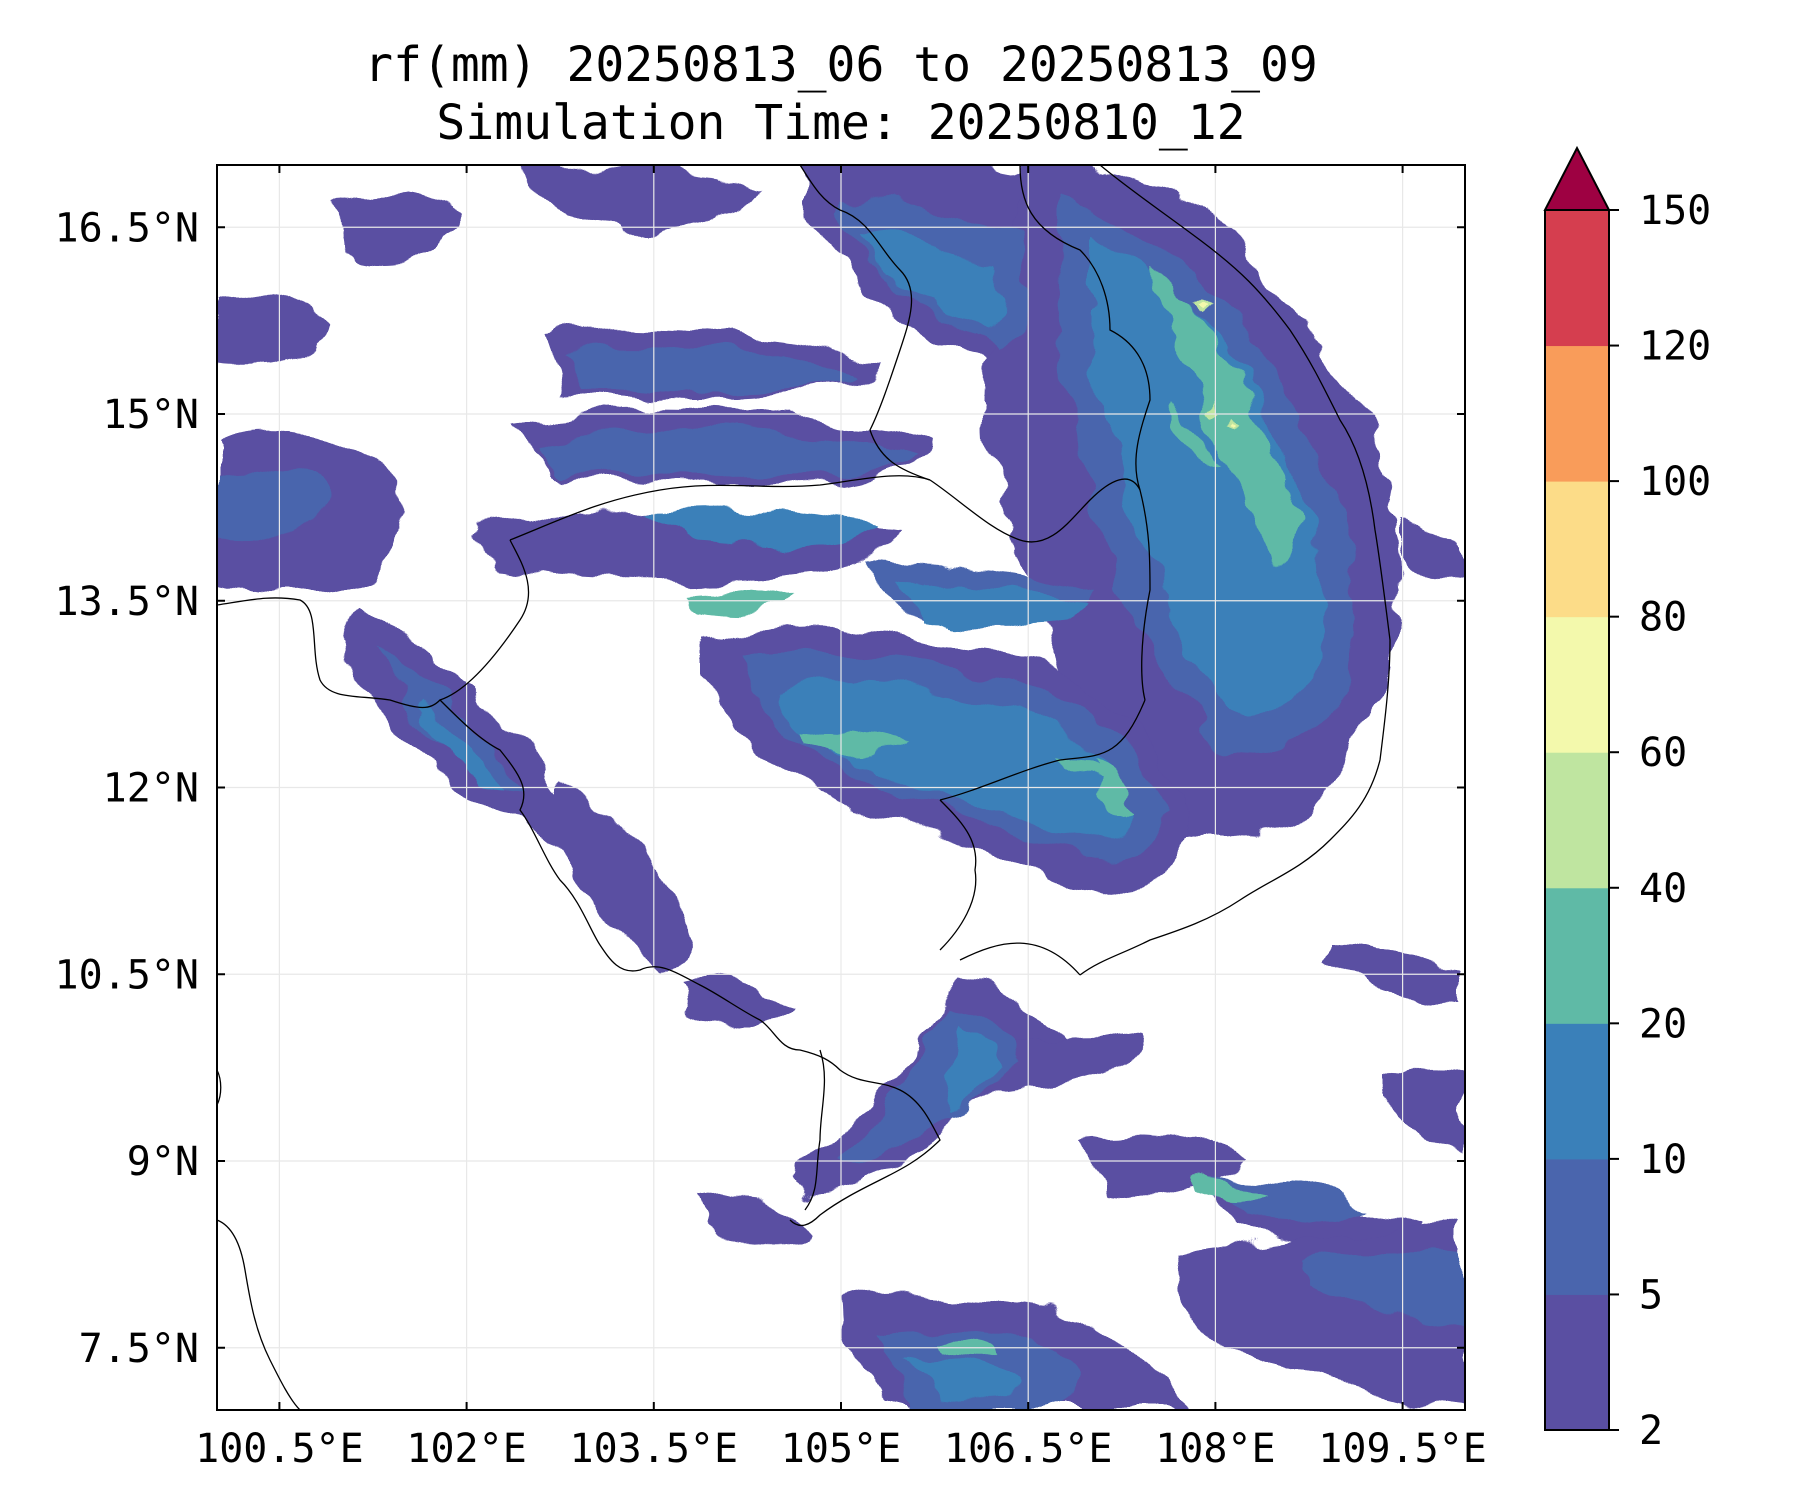 The image size is (1800, 1500). What do you see at coordinates (841, 123) in the screenshot?
I see `map-title-line-2: Simulation Time: 20250810_12` at bounding box center [841, 123].